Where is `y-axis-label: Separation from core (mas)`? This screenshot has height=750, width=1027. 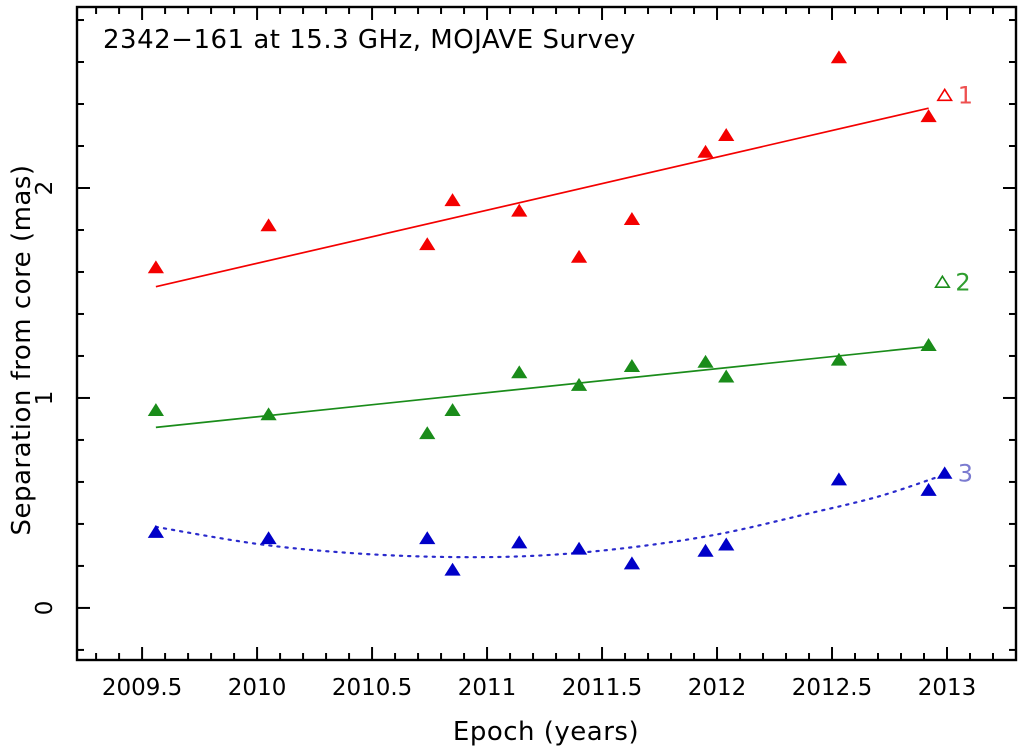
y-axis-label: Separation from core (mas) is located at coordinates (22, 349).